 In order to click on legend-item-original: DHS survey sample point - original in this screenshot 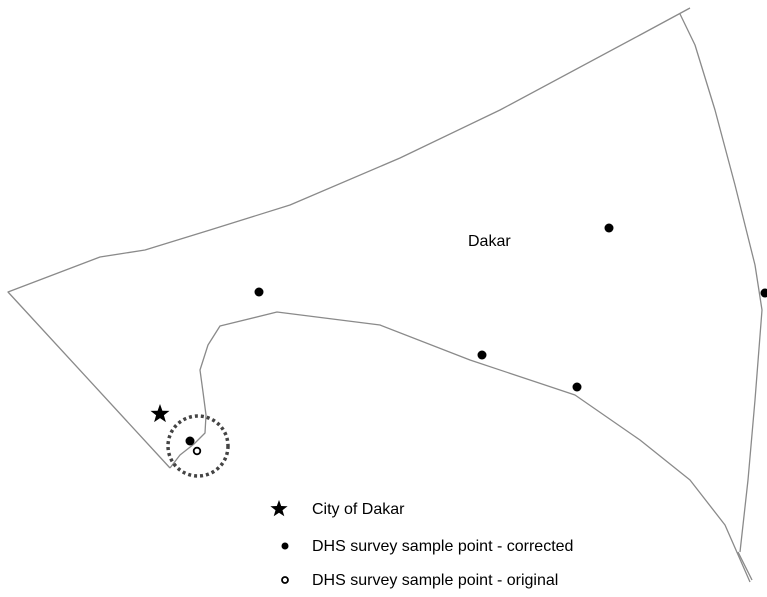, I will do `click(419, 580)`.